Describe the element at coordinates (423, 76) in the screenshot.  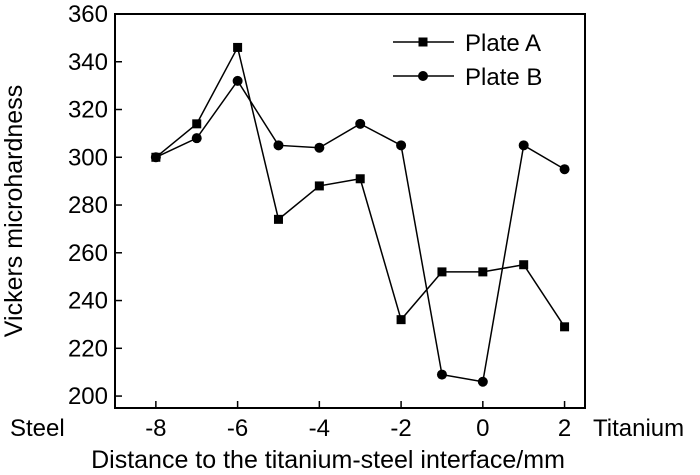
I see `legend-marker-circle` at that location.